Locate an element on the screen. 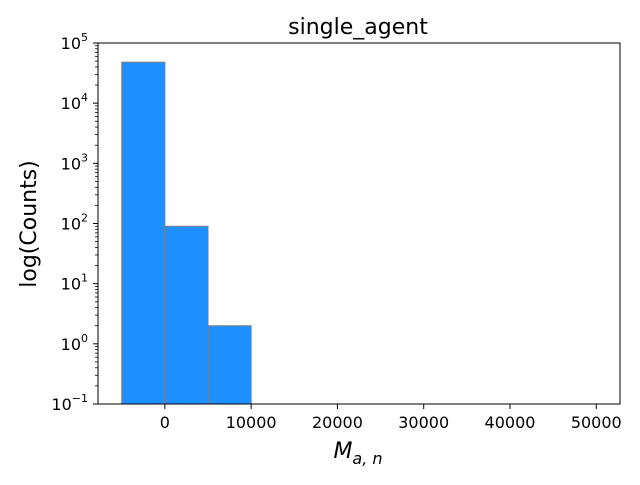 This screenshot has width=640, height=485. y-tick-label: 10¹ is located at coordinates (74, 283).